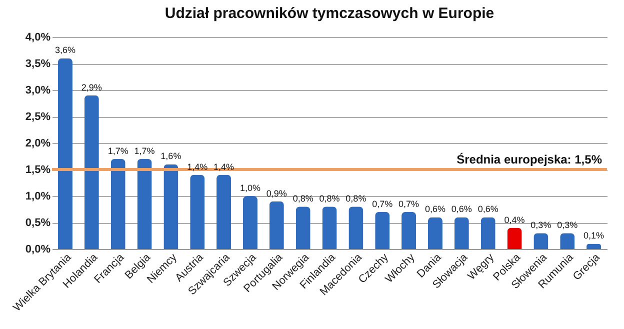 The height and width of the screenshot is (329, 624). What do you see at coordinates (91, 87) in the screenshot?
I see `data-label: 2,9%` at bounding box center [91, 87].